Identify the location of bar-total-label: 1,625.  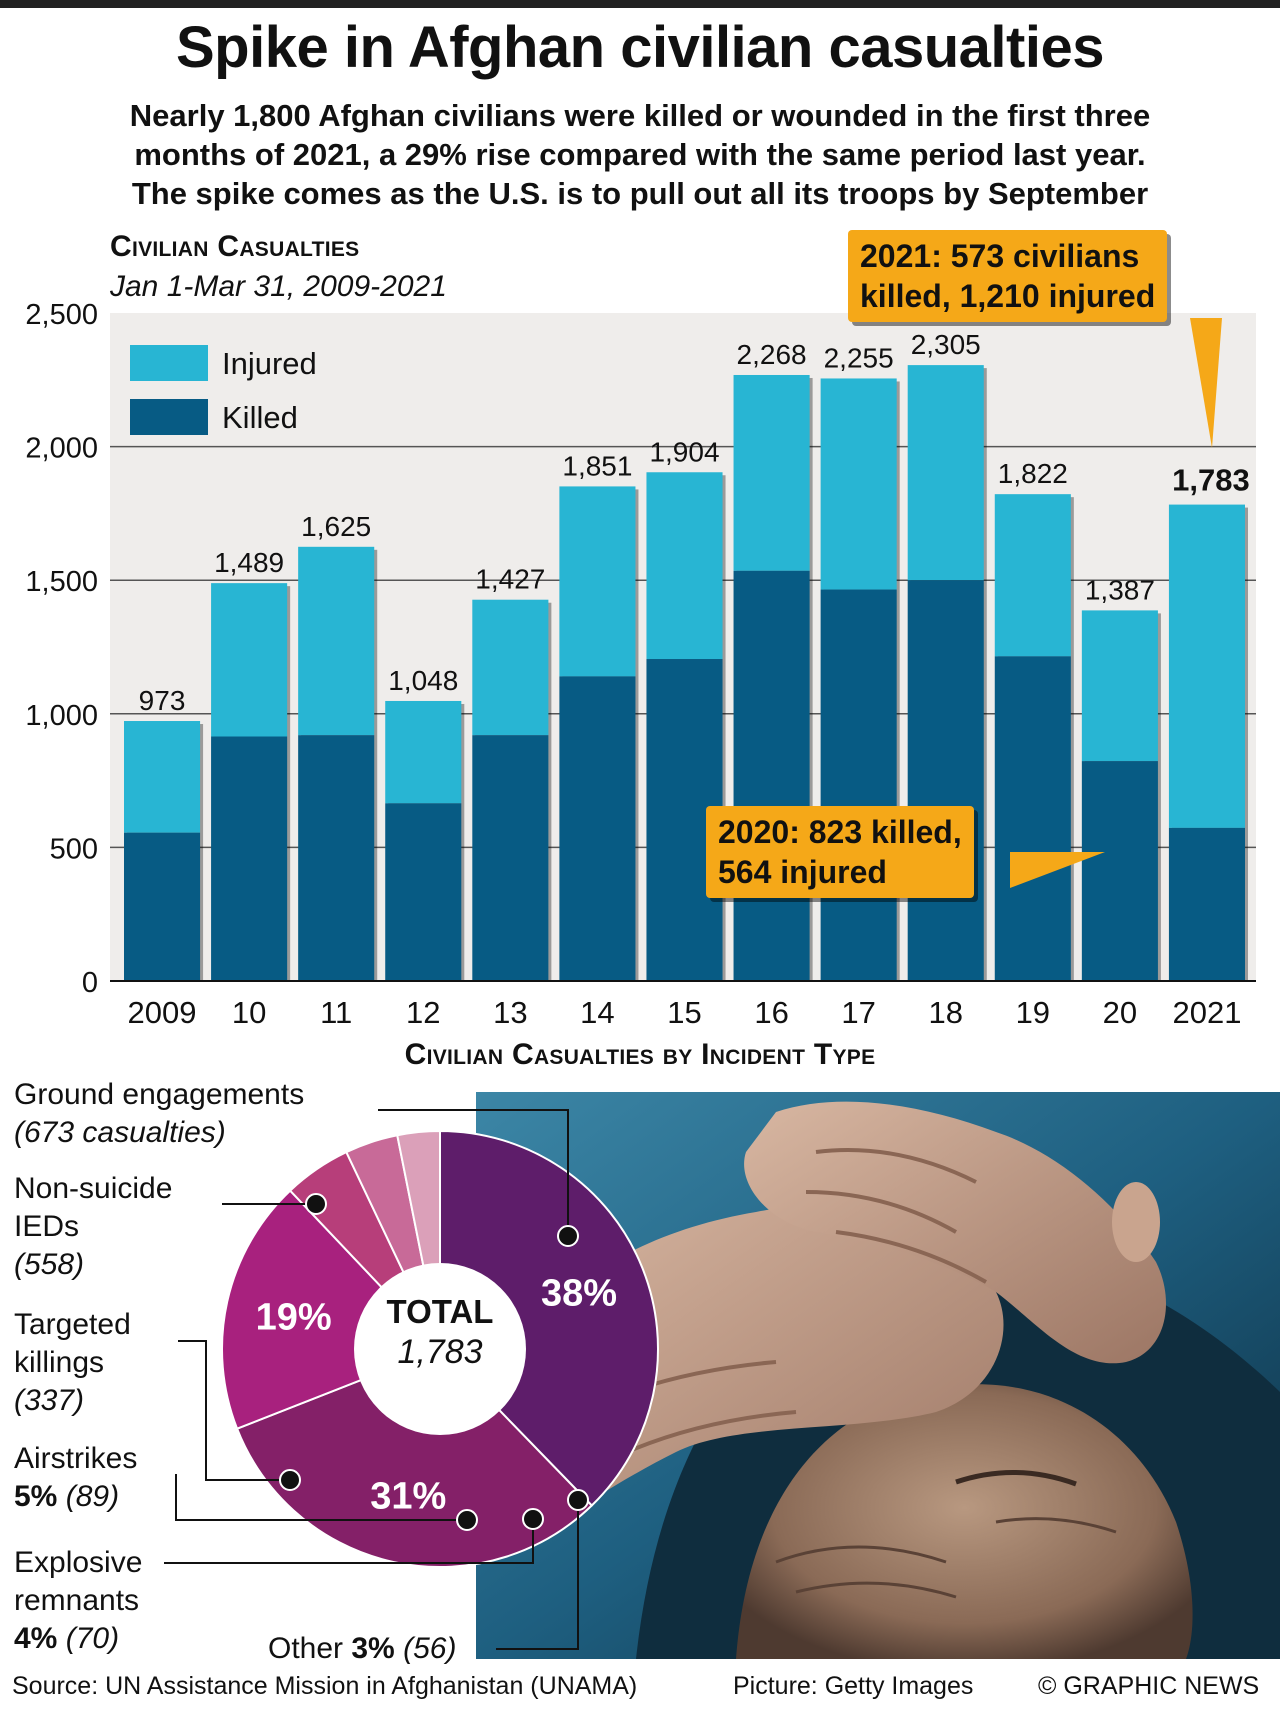
(336, 526).